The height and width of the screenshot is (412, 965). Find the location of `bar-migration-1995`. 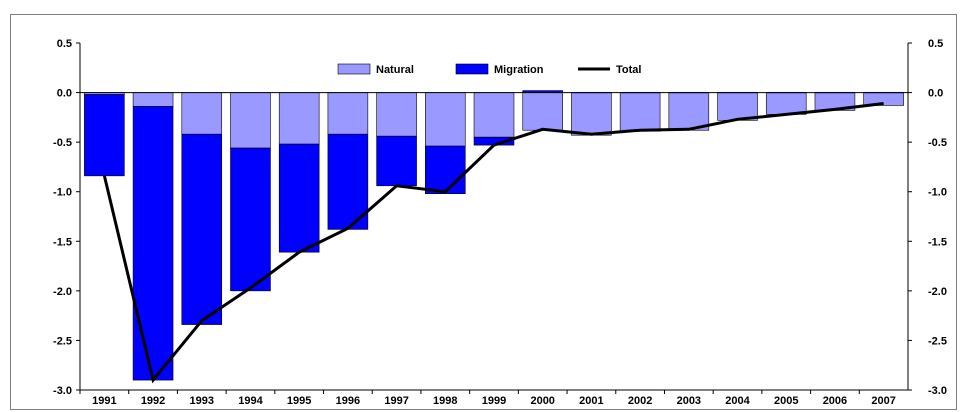

bar-migration-1995 is located at coordinates (299, 198).